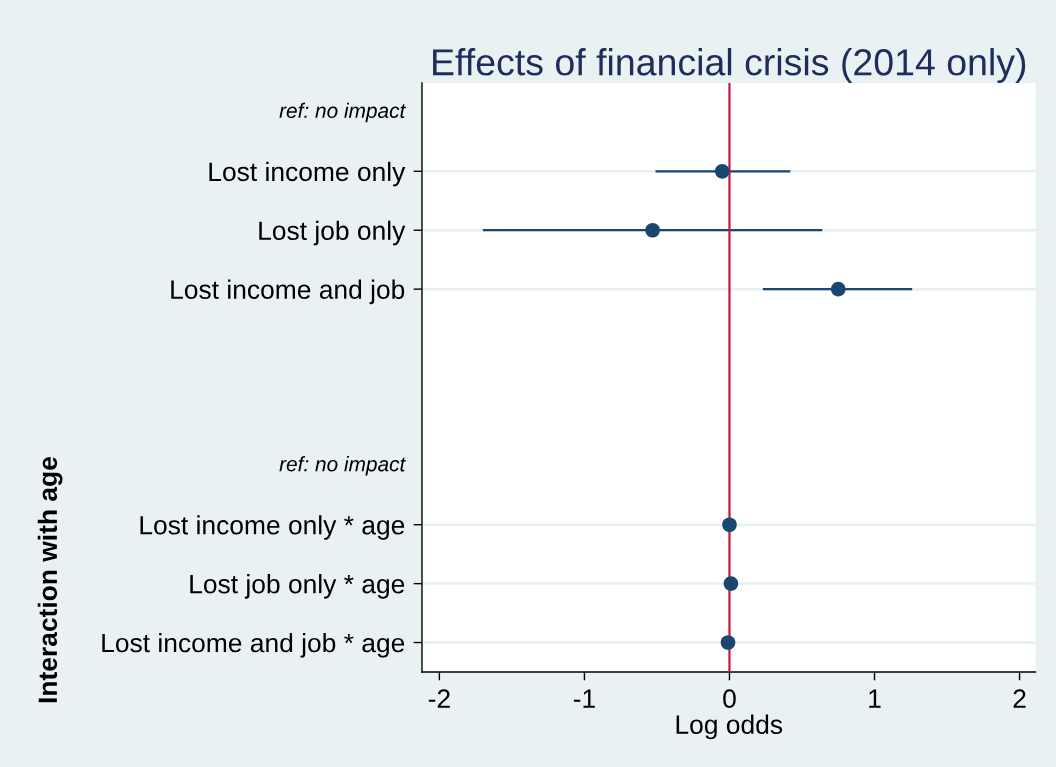 The width and height of the screenshot is (1056, 767). What do you see at coordinates (729, 727) in the screenshot?
I see `x-axis-title: Log odds` at bounding box center [729, 727].